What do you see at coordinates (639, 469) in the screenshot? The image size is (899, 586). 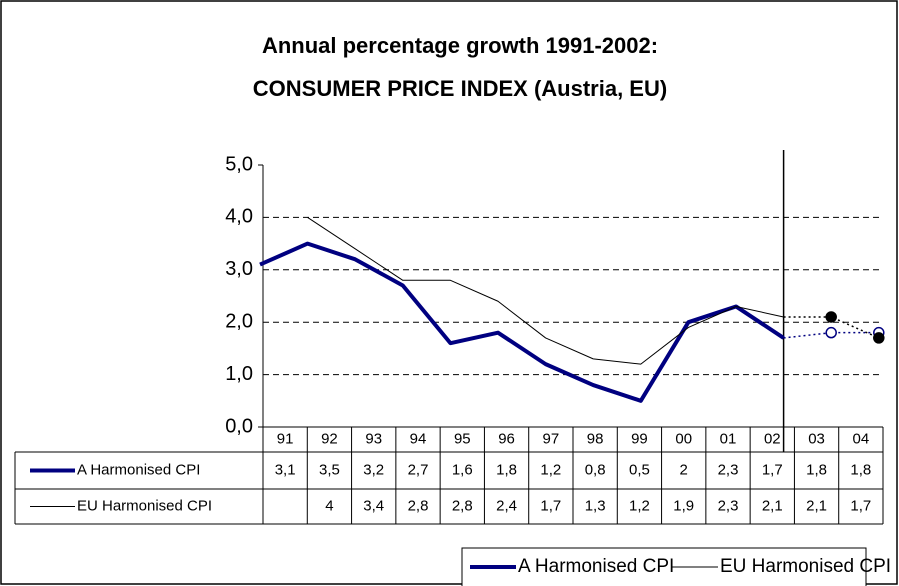 I see `data-label: 0,5` at bounding box center [639, 469].